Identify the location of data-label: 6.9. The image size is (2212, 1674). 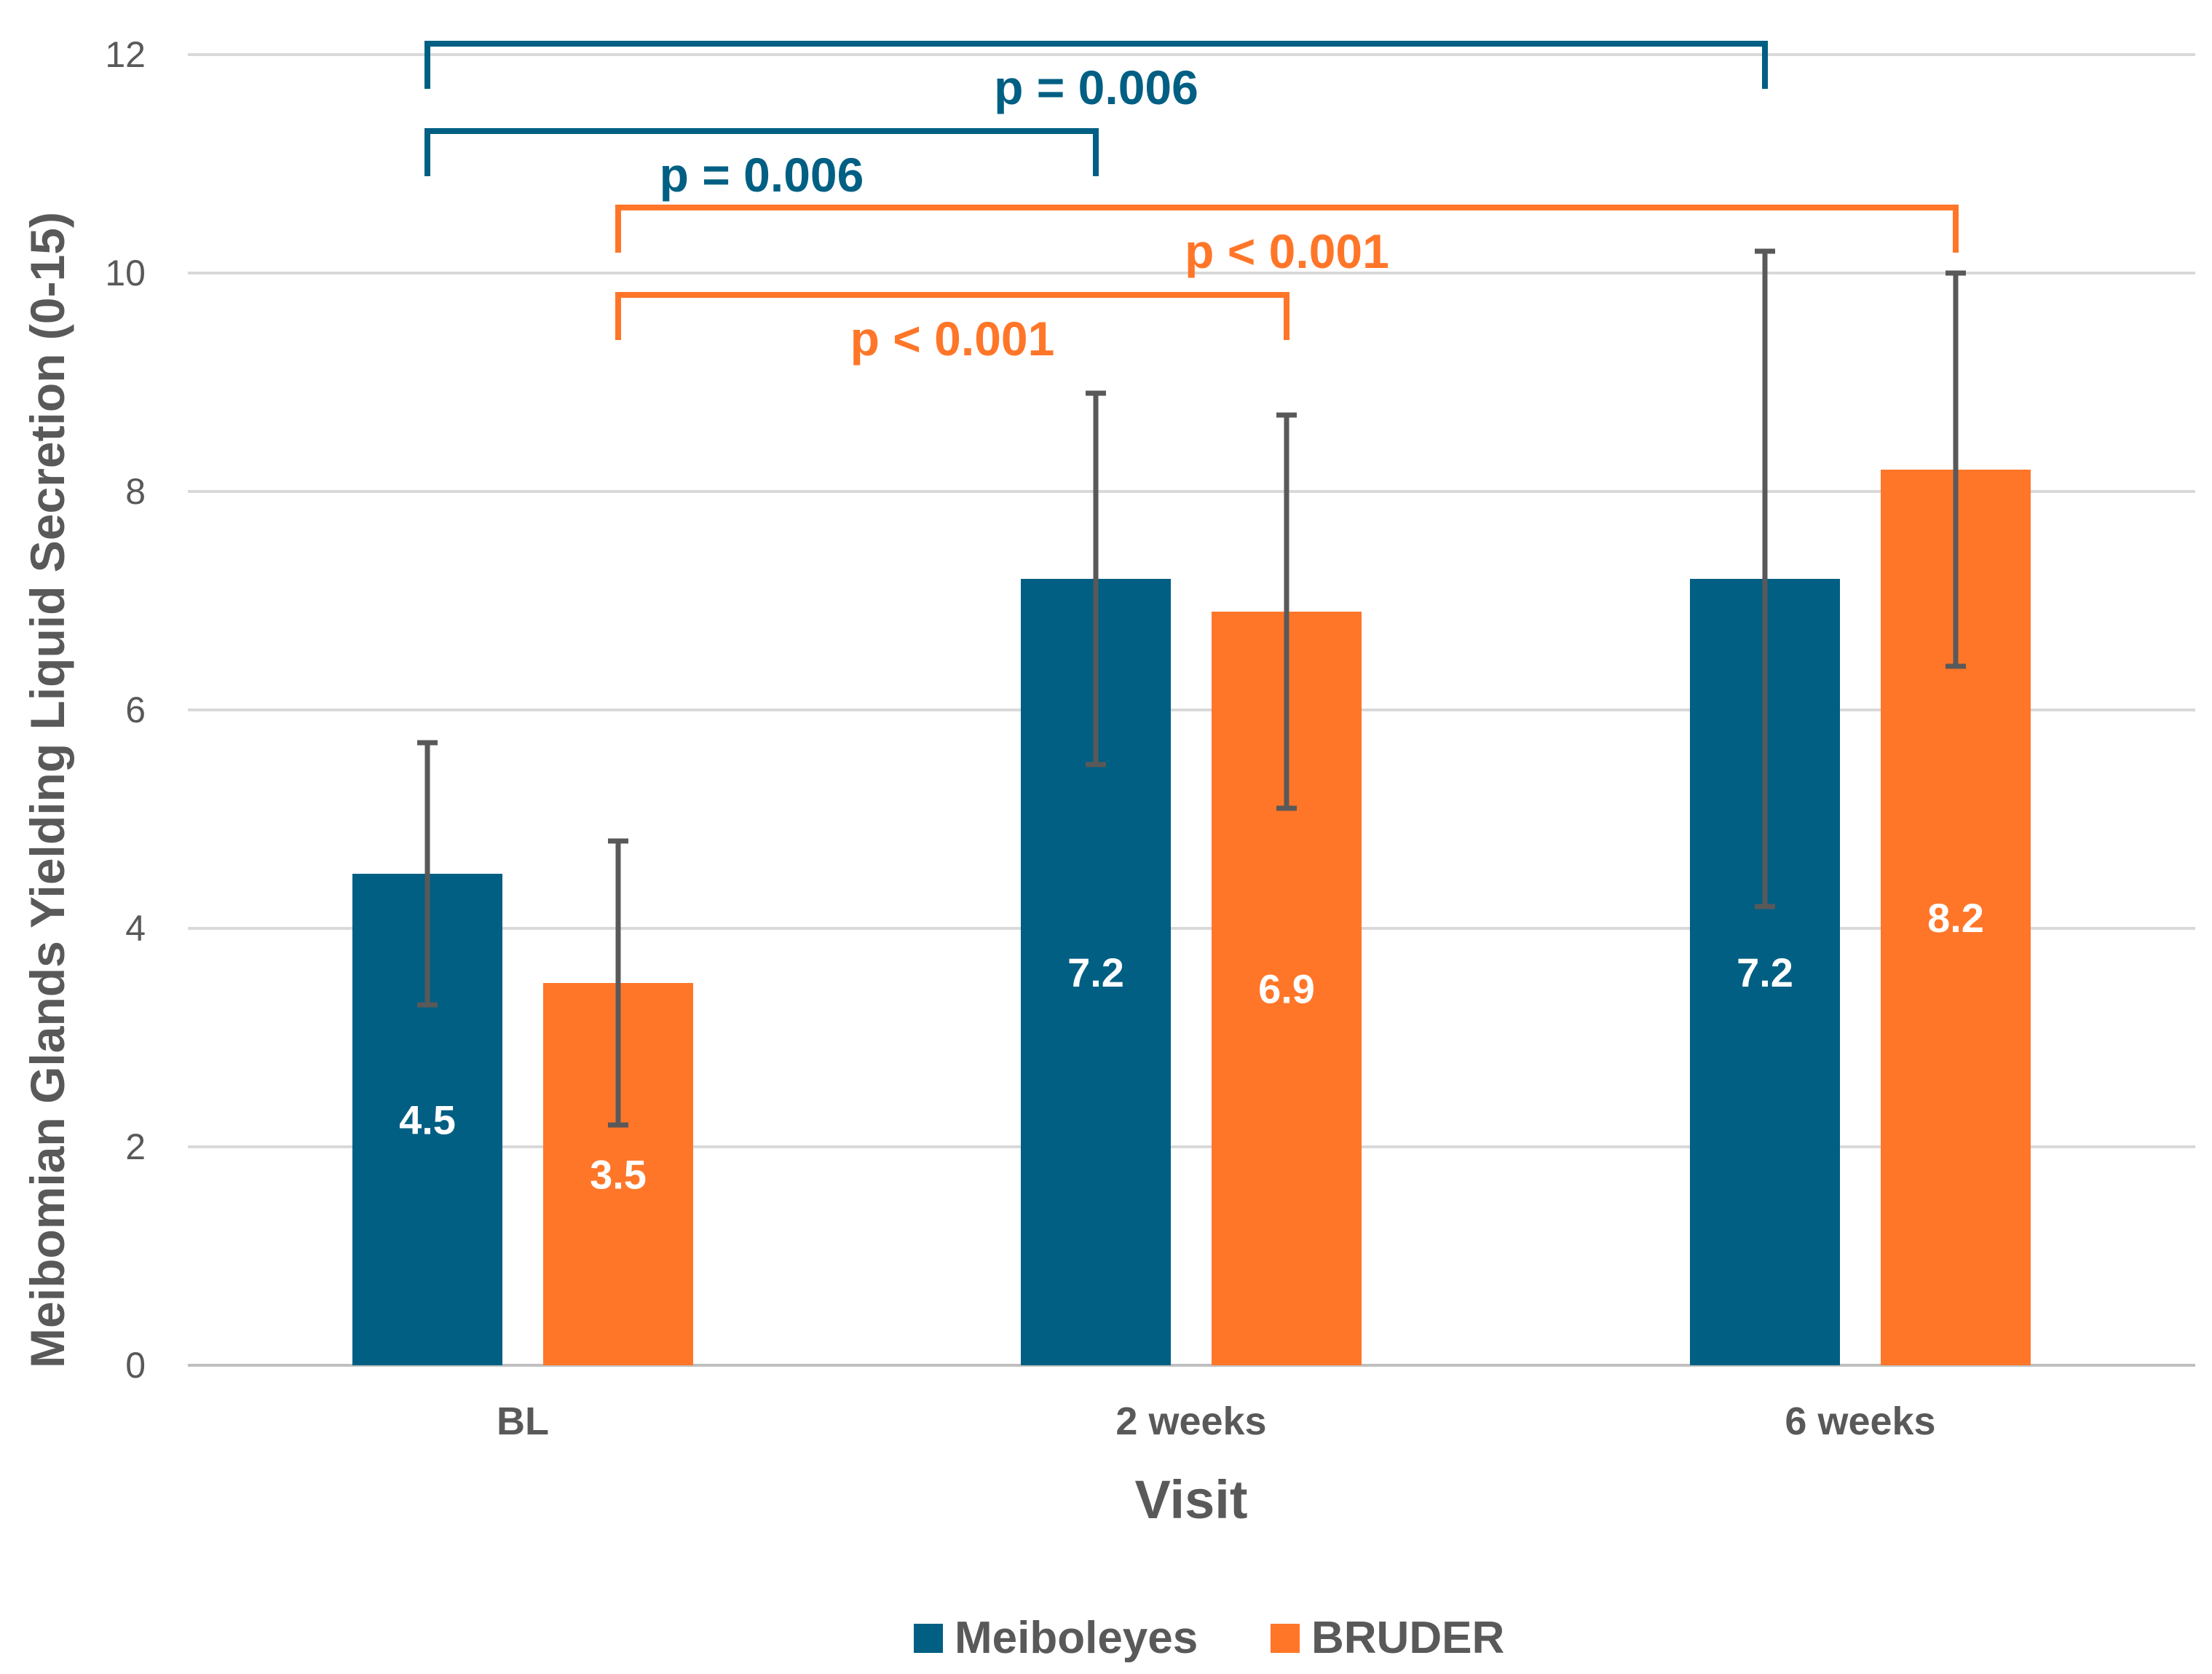
(1286, 989).